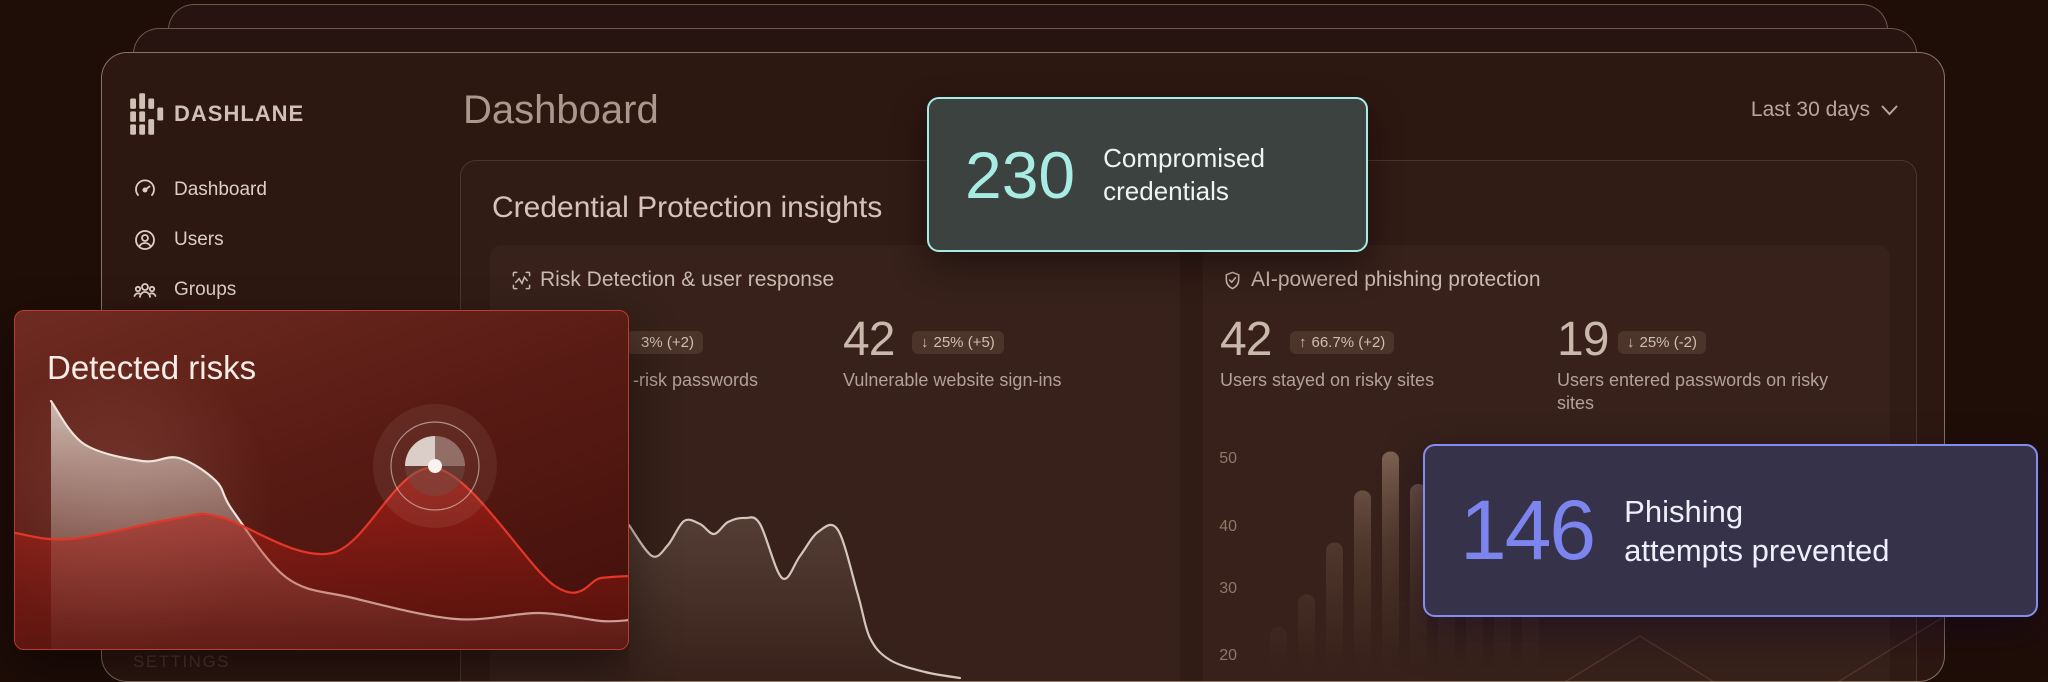  Describe the element at coordinates (696, 380) in the screenshot. I see `risky-passwords-label: -risk passwords` at that location.